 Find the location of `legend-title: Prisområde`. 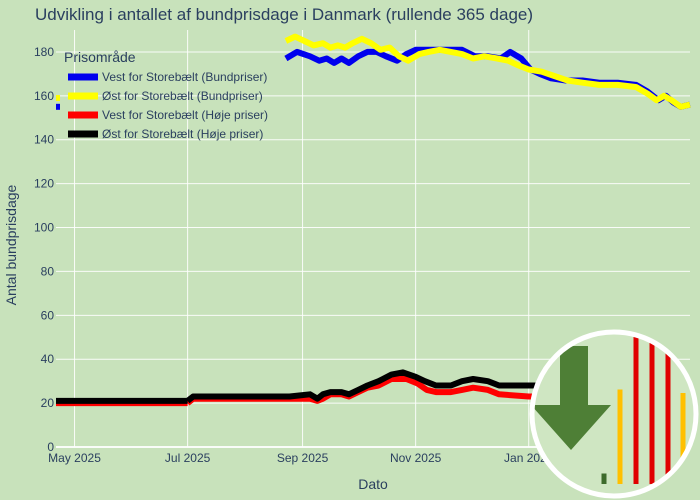

legend-title: Prisområde is located at coordinates (100, 57).